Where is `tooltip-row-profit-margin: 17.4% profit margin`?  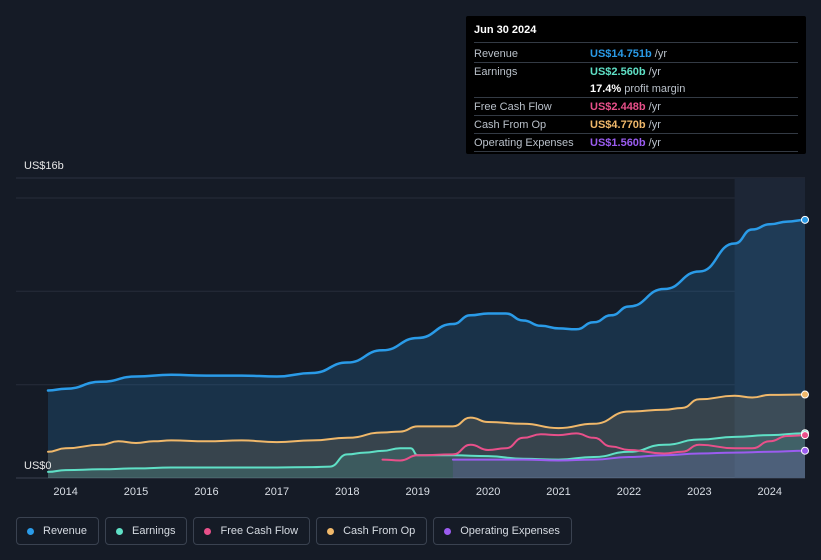 tooltip-row-profit-margin: 17.4% profit margin is located at coordinates (636, 89).